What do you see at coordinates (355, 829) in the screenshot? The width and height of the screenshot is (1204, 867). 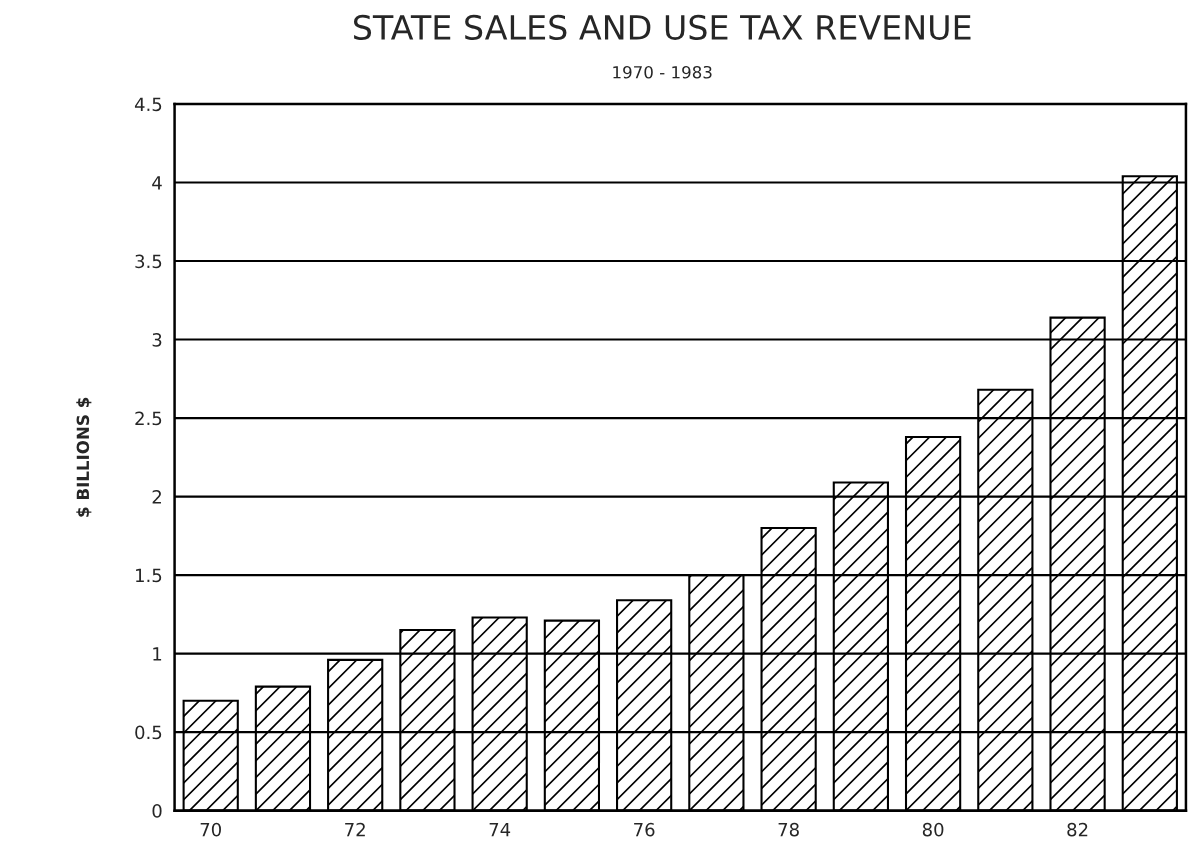 I see `x-tick-label: 72` at bounding box center [355, 829].